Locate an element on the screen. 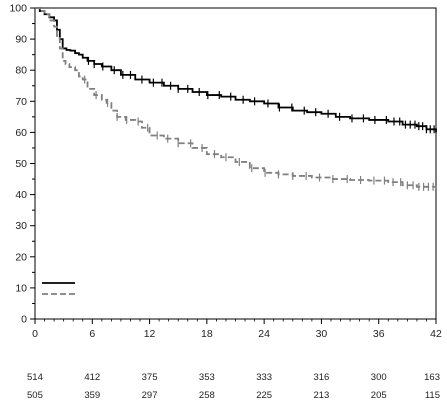 The width and height of the screenshot is (447, 402). y-tick-label: 40 is located at coordinates (21, 195).